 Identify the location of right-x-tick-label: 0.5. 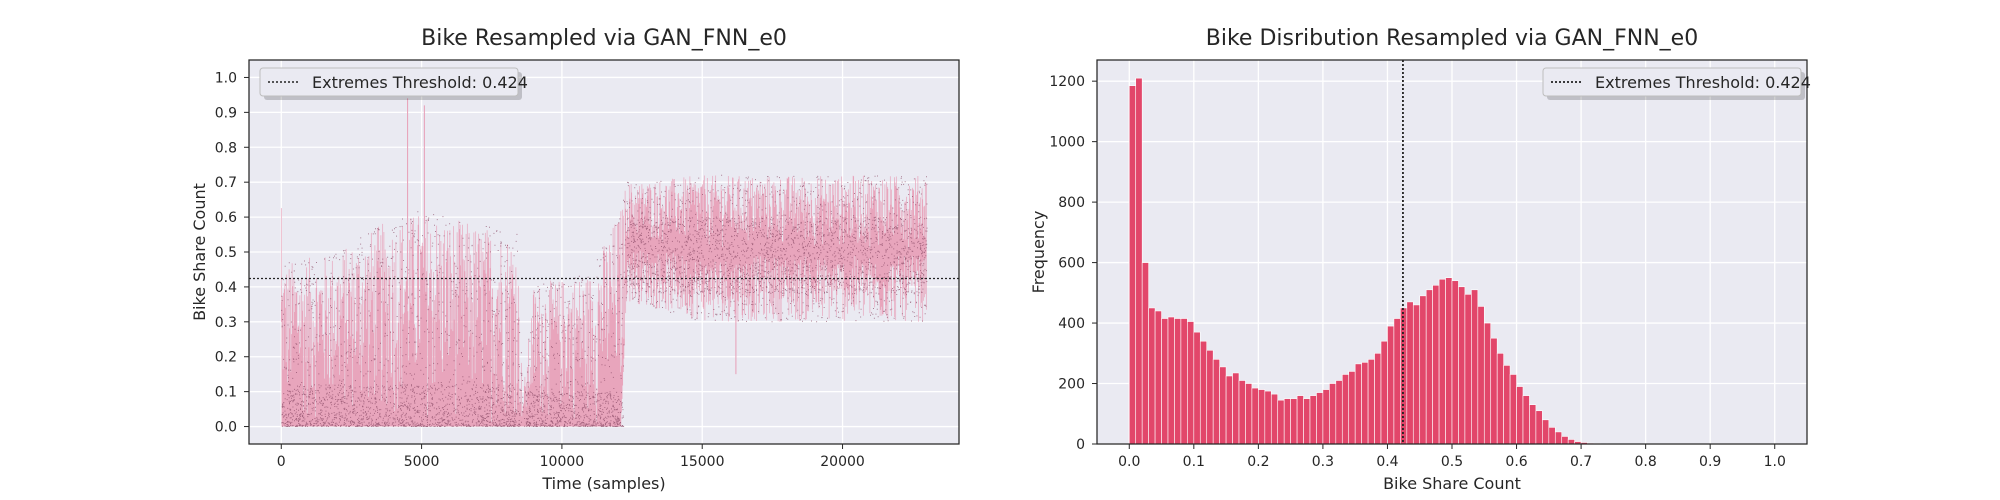
(1452, 462).